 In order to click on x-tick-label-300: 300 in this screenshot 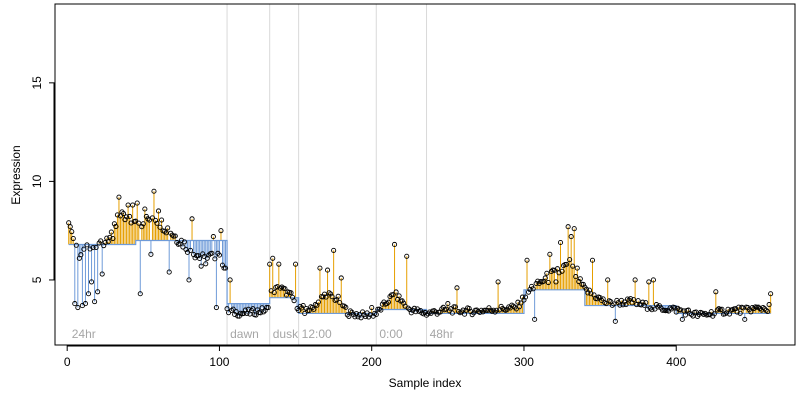, I will do `click(524, 362)`.